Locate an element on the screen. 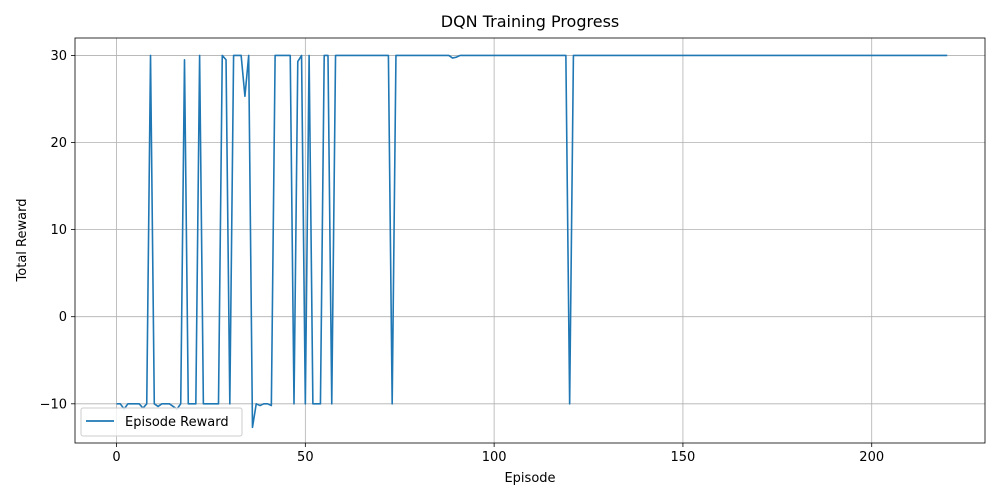 The height and width of the screenshot is (504, 1000). x-tick-label: 0 is located at coordinates (116, 457).